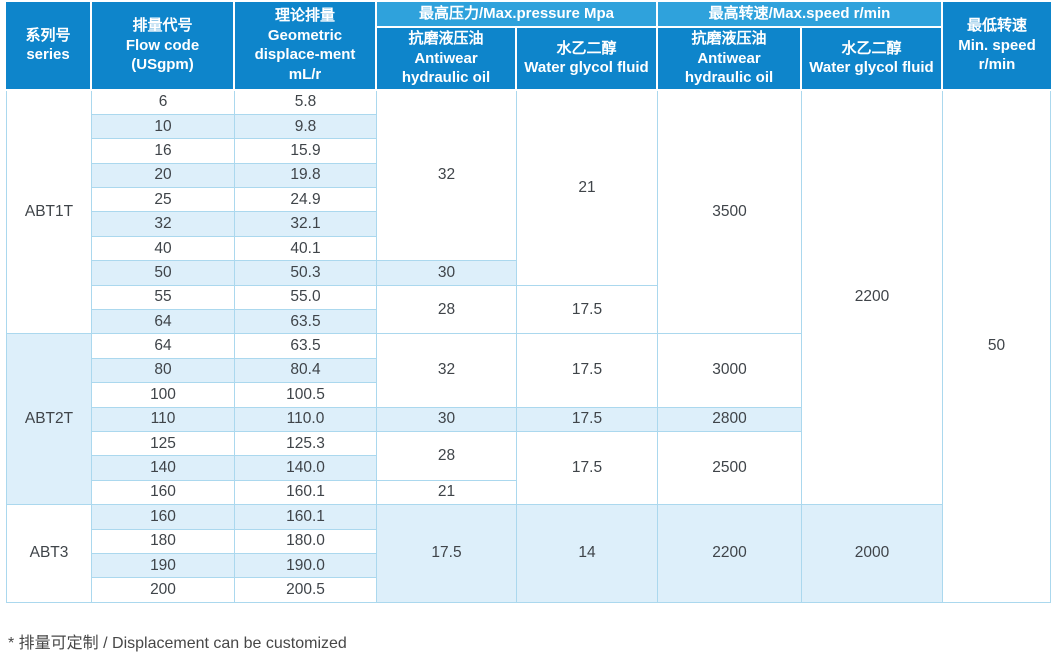  I want to click on speed-antiwear-cell: 2200, so click(730, 554).